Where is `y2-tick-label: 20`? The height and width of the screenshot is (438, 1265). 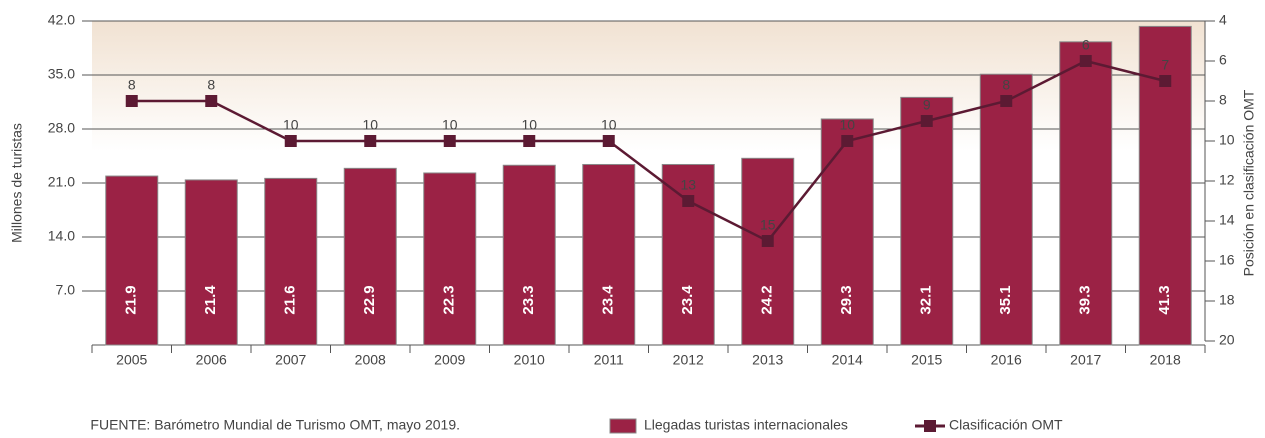 y2-tick-label: 20 is located at coordinates (1227, 340).